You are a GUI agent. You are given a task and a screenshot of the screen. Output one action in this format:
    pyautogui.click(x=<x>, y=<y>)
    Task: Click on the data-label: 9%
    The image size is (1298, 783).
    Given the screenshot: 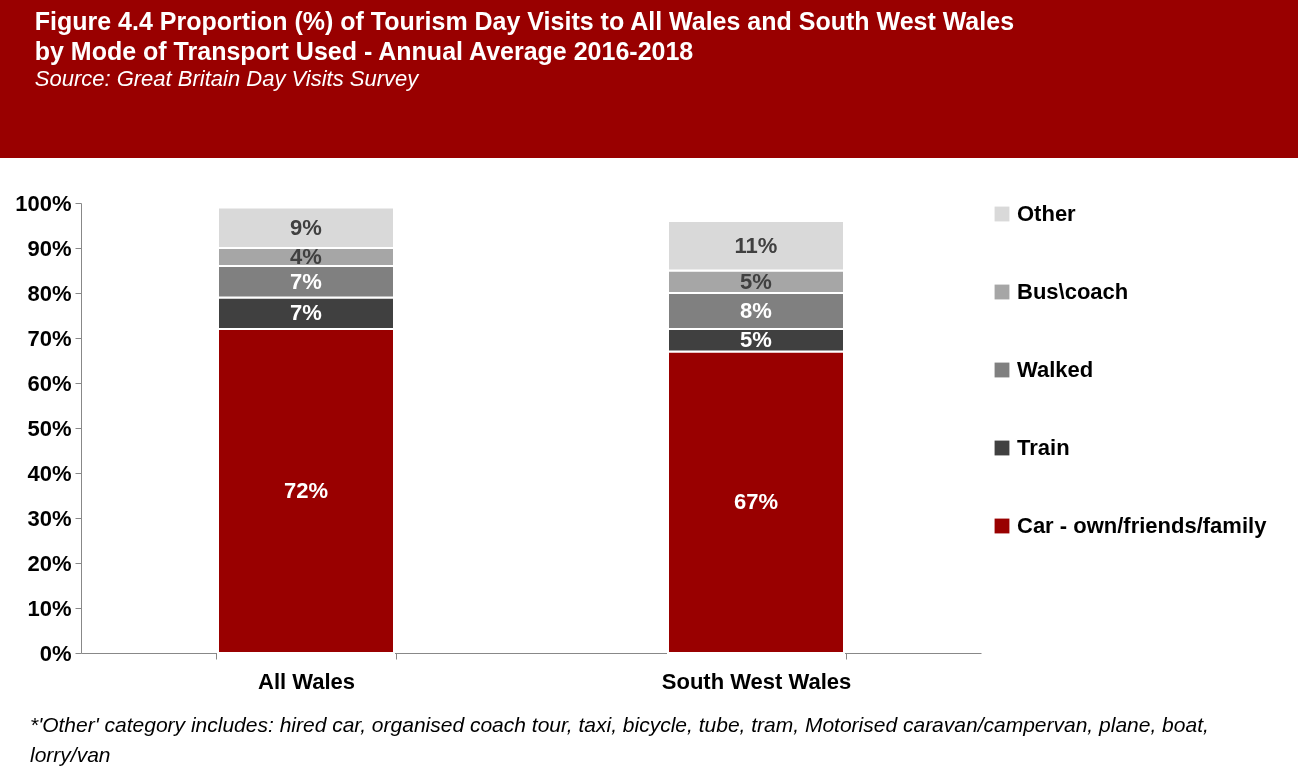 What is the action you would take?
    pyautogui.click(x=306, y=227)
    